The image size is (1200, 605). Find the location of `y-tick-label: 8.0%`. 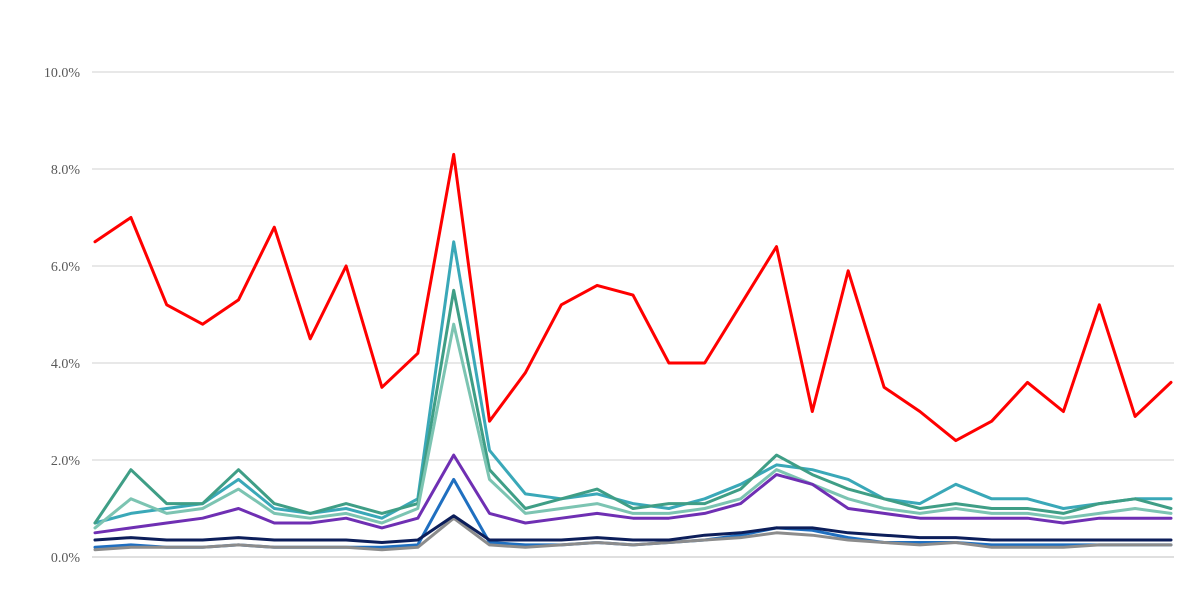

y-tick-label: 8.0% is located at coordinates (66, 170).